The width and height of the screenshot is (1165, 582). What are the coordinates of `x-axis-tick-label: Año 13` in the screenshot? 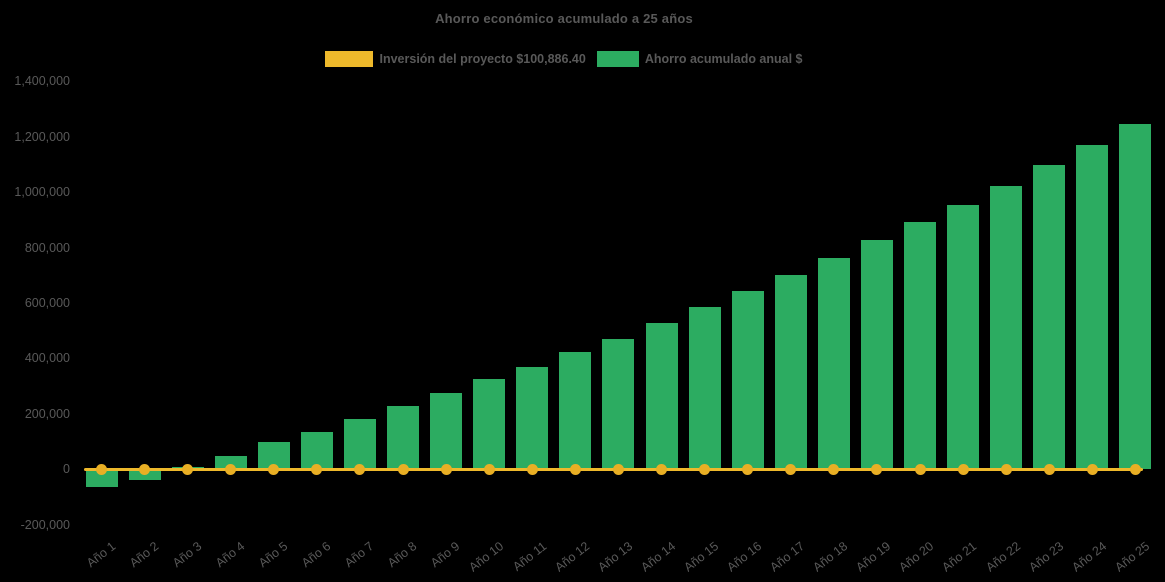 It's located at (615, 557).